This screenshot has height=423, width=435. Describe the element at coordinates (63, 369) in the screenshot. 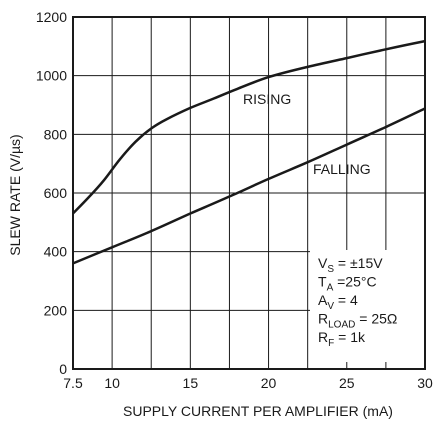

I see `y-tick-label: 0` at that location.